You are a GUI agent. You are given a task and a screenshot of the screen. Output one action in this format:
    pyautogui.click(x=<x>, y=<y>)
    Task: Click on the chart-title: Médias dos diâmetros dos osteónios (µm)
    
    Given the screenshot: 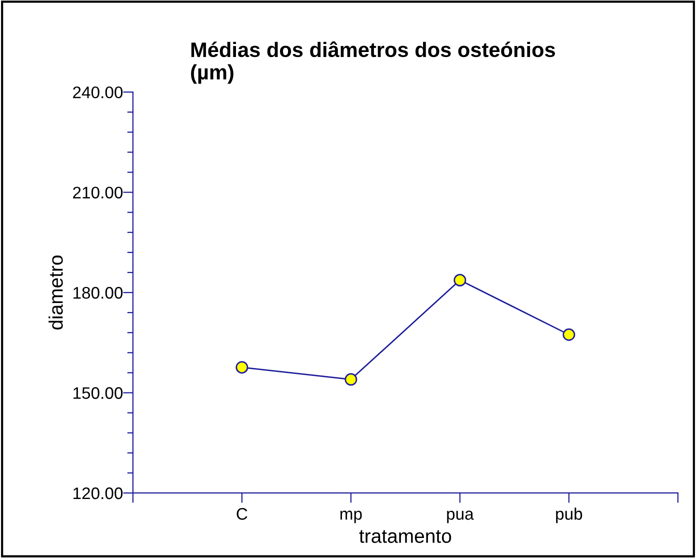 What is the action you would take?
    pyautogui.click(x=373, y=62)
    